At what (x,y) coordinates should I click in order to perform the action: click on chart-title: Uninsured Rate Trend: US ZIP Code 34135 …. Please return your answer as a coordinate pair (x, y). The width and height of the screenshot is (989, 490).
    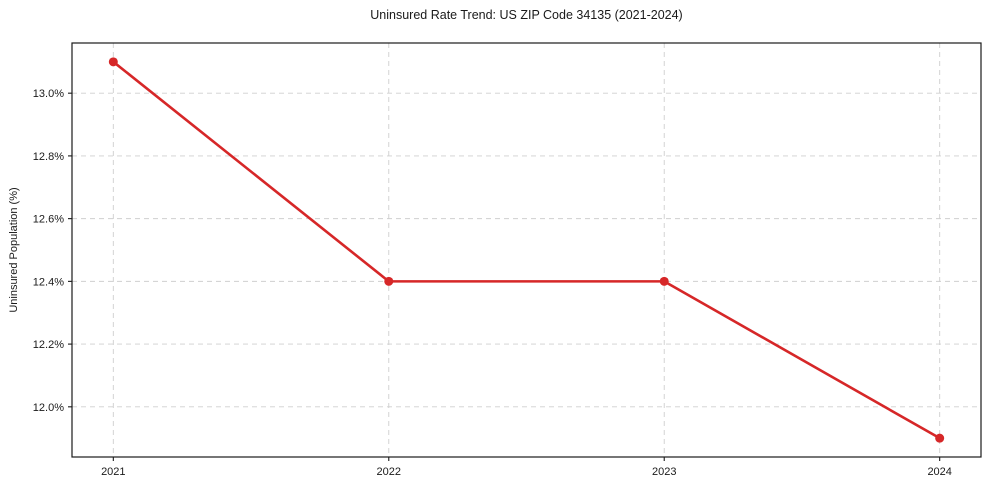
    Looking at the image, I should click on (526, 15).